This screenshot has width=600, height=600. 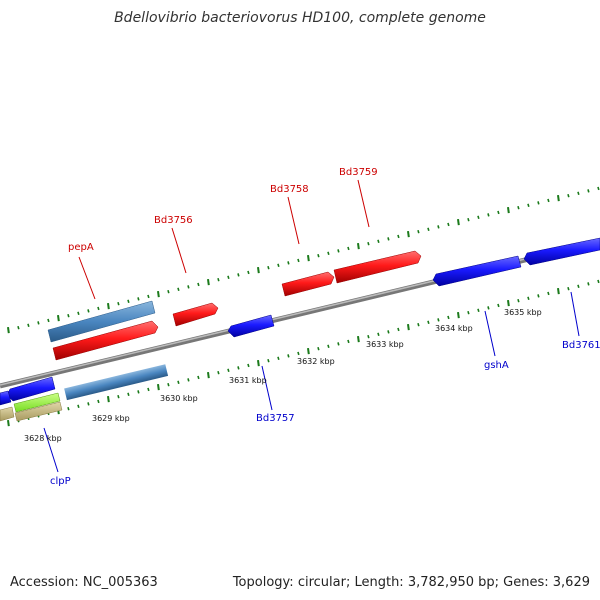 What do you see at coordinates (523, 312) in the screenshot?
I see `scale-label-3635: 3635 kbp` at bounding box center [523, 312].